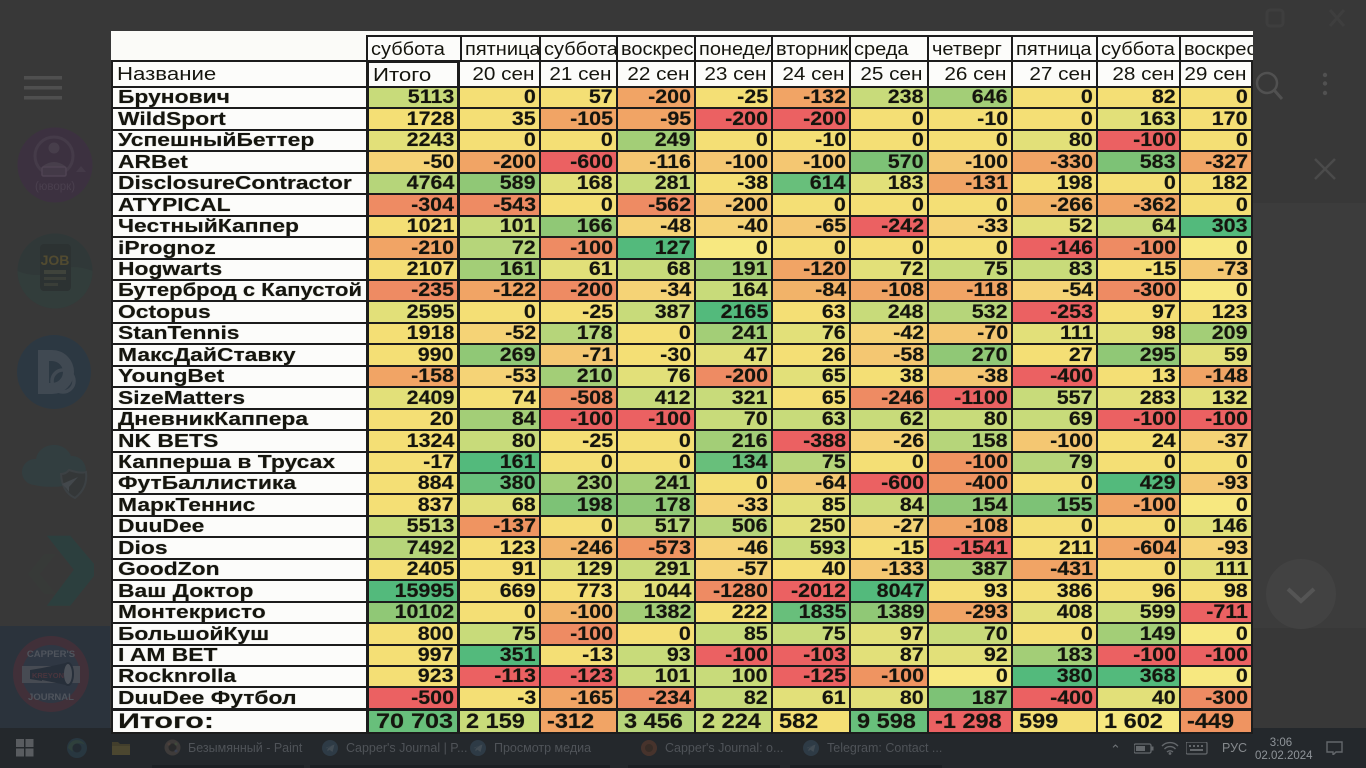  What do you see at coordinates (51, 697) in the screenshot?
I see `svg-text: JOURNAL` at bounding box center [51, 697].